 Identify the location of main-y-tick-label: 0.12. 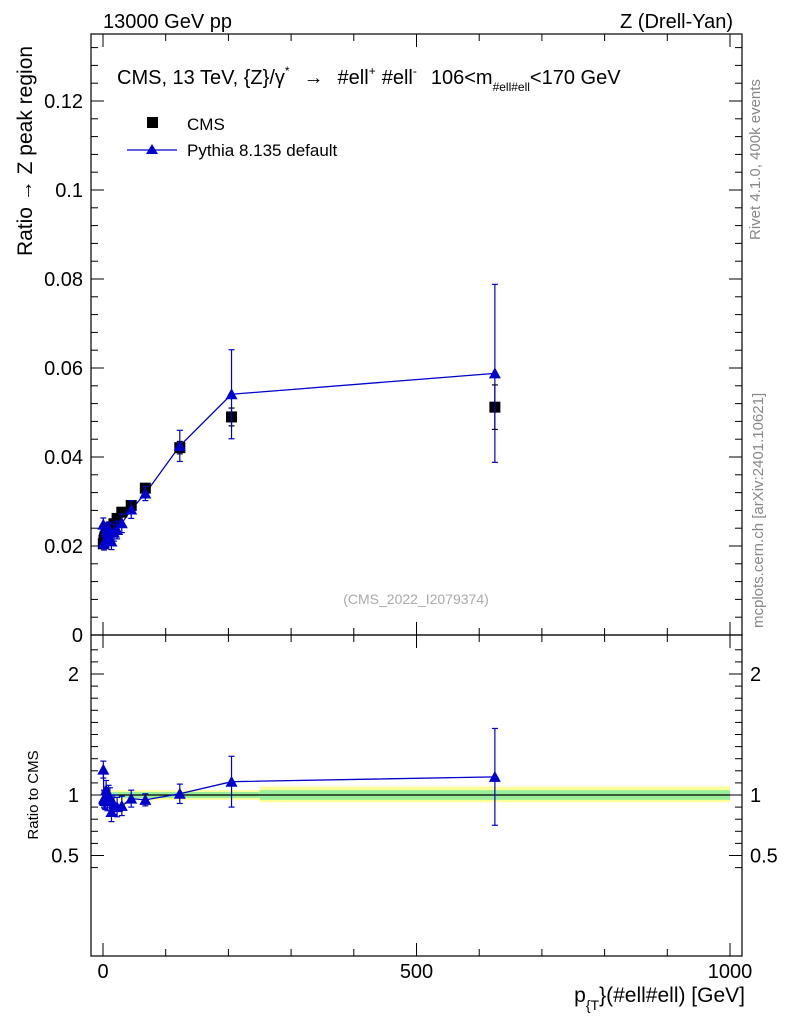
(63, 102).